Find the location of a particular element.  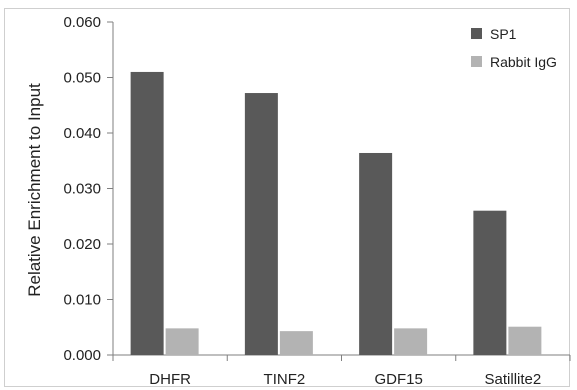

y-tick-label: 0.000 is located at coordinates (82, 355).